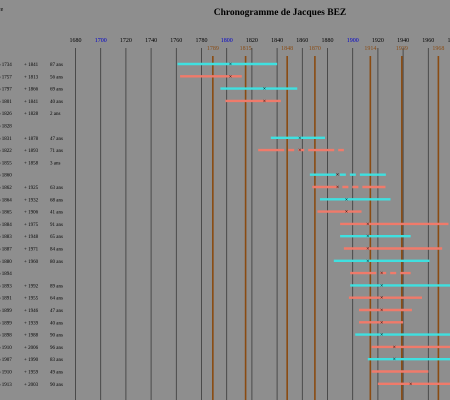  Describe the element at coordinates (31, 262) in the screenshot. I see `row-death-year: + 1960` at that location.